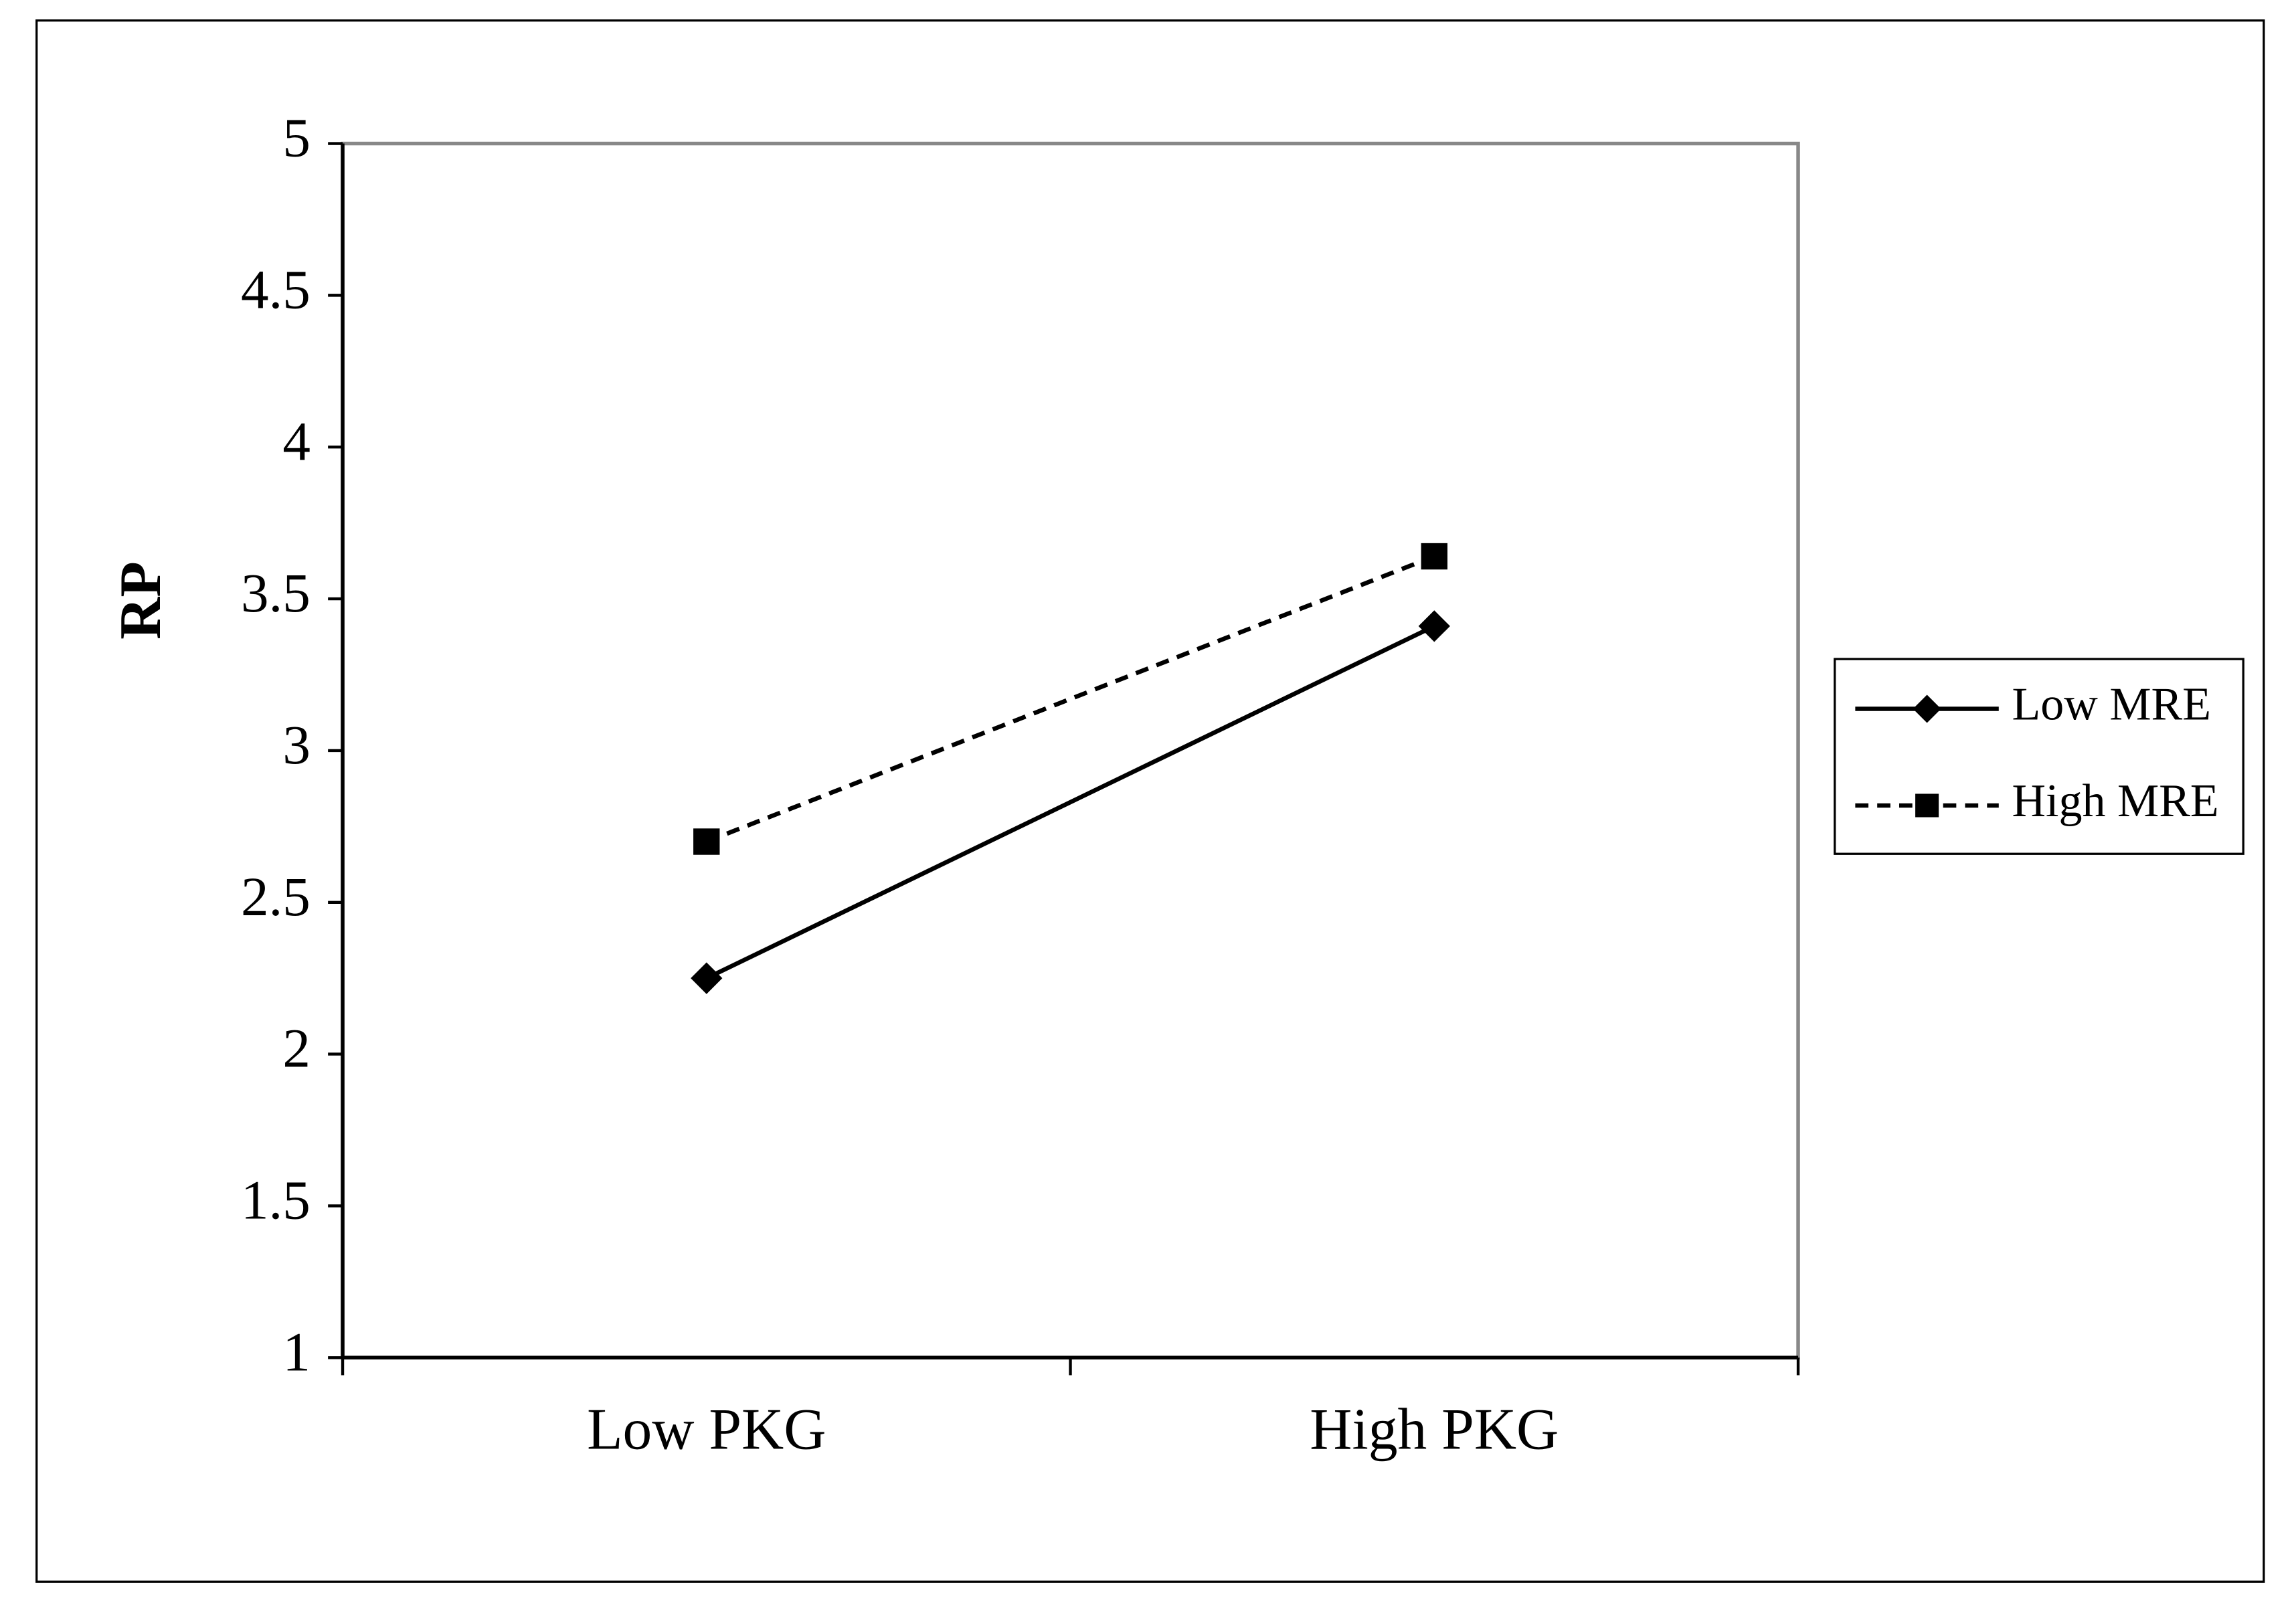 The width and height of the screenshot is (2296, 1611). I want to click on y-tick-label: 4.5, so click(276, 289).